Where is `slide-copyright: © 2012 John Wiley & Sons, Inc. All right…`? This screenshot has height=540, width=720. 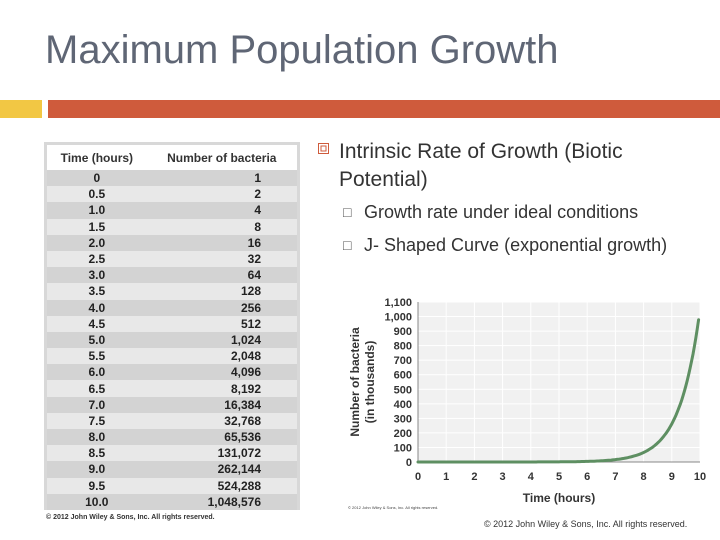
slide-copyright: © 2012 John Wiley & Sons, Inc. All right… is located at coordinates (586, 524).